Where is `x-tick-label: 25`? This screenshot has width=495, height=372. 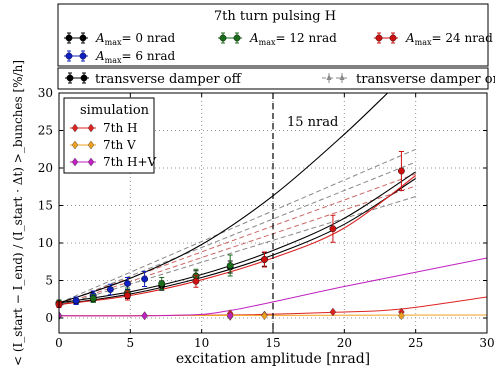 x-tick-label: 25 is located at coordinates (415, 343).